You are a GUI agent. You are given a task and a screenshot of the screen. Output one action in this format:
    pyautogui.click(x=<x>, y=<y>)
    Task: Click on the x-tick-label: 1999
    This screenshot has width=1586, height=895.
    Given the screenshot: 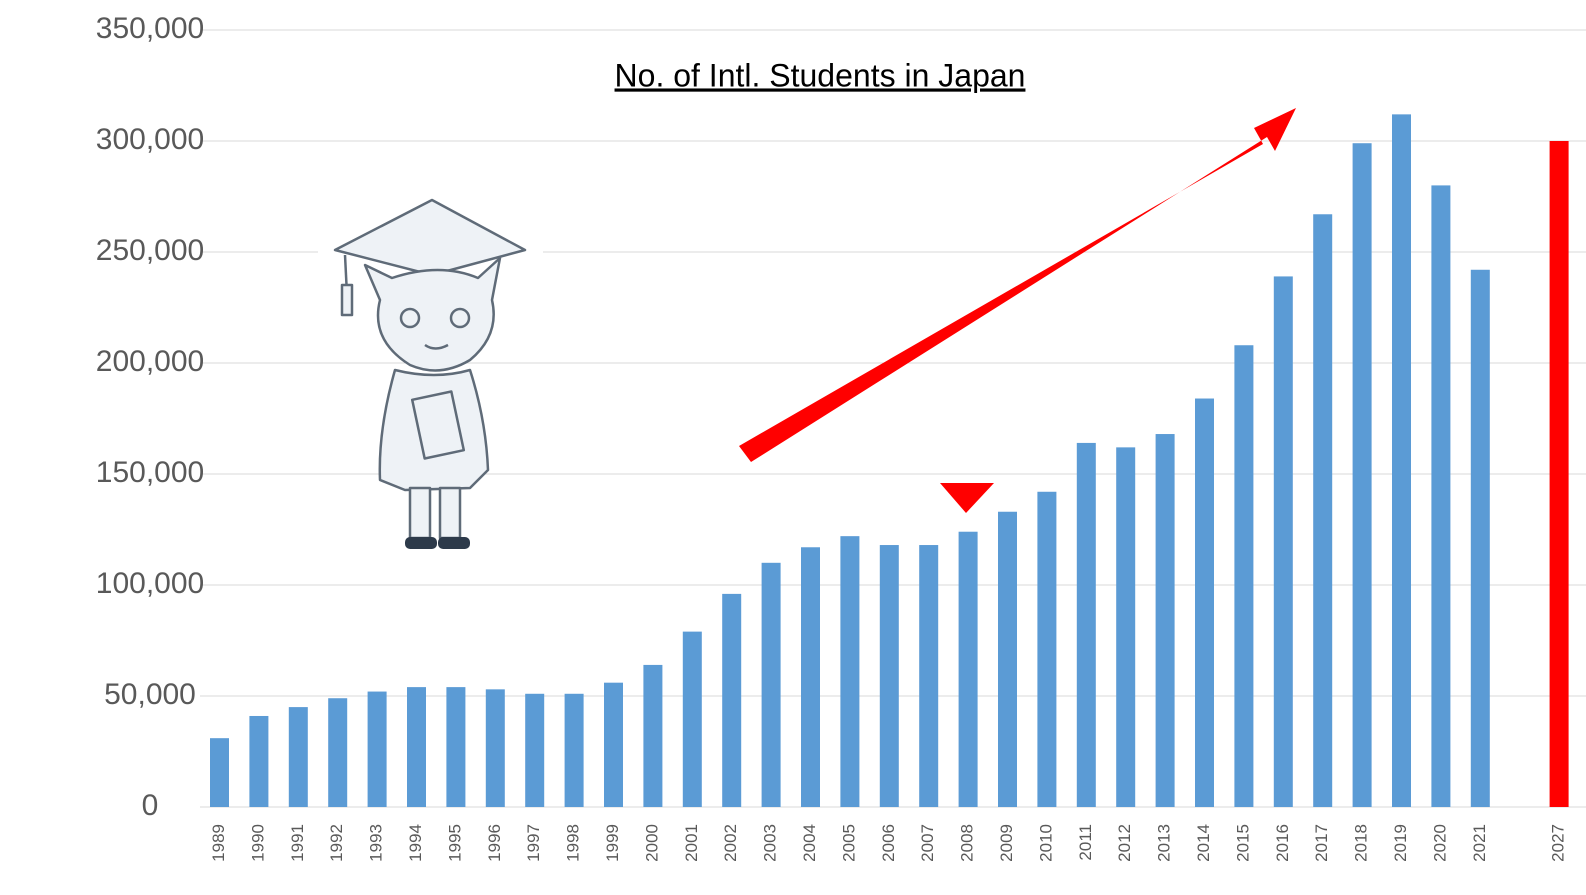 What is the action you would take?
    pyautogui.click(x=612, y=843)
    